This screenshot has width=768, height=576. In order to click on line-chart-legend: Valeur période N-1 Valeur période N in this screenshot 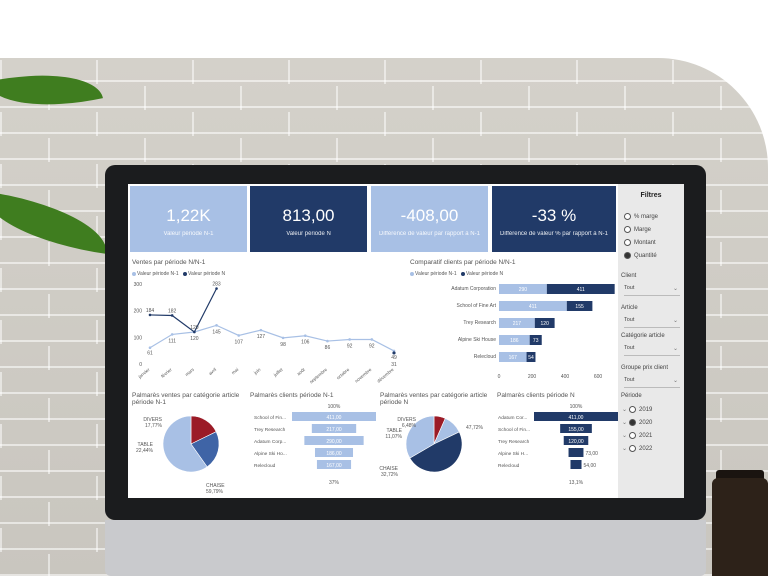, I will do `click(178, 274)`.